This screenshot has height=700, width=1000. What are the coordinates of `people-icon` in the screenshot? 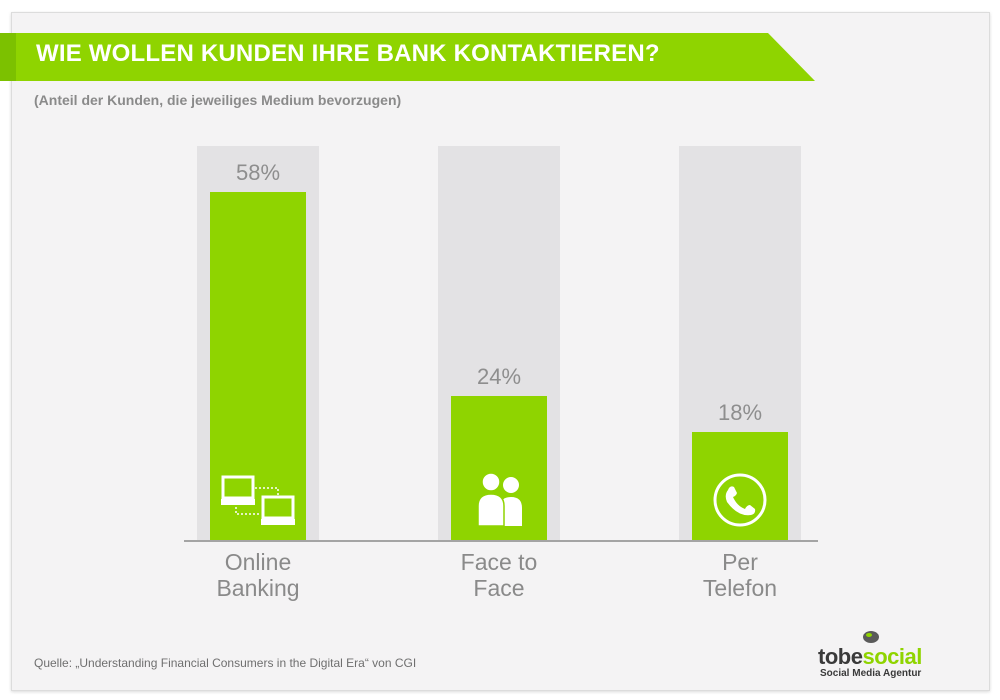 It's located at (499, 499).